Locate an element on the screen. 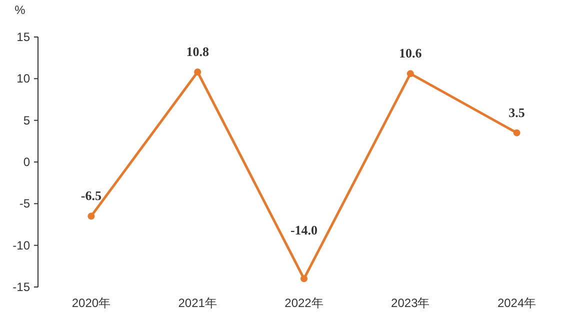  data-label: -14.0 is located at coordinates (304, 230).